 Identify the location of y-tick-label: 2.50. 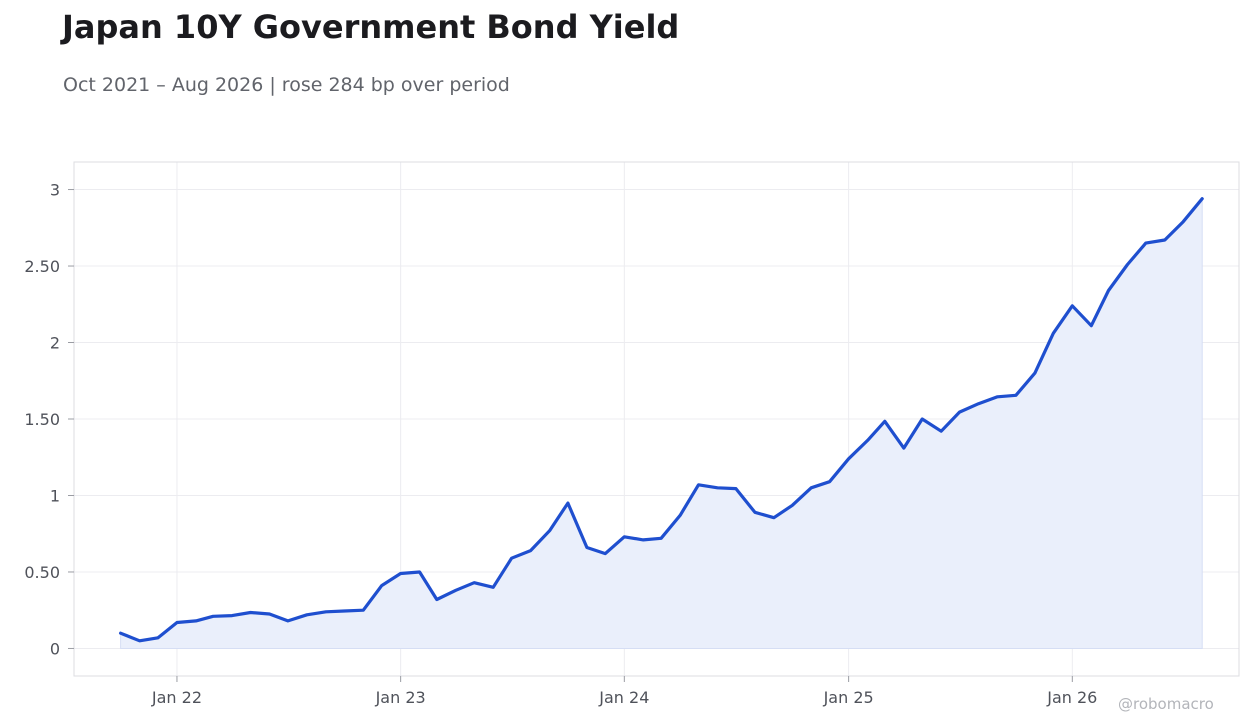
(42, 266).